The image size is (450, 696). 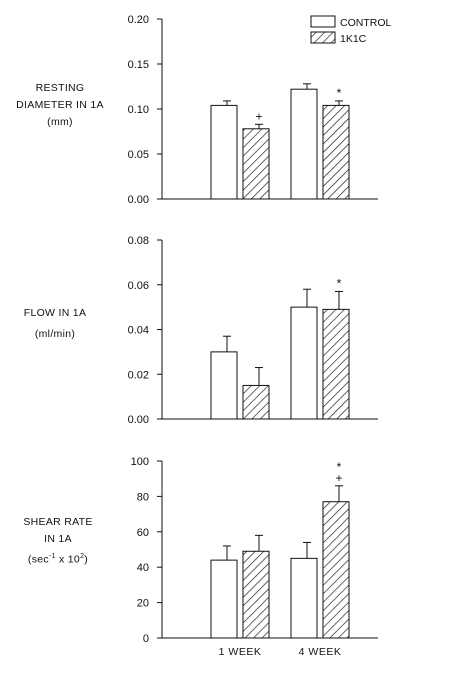 I want to click on y-tick-label: 0.05, so click(x=138, y=155).